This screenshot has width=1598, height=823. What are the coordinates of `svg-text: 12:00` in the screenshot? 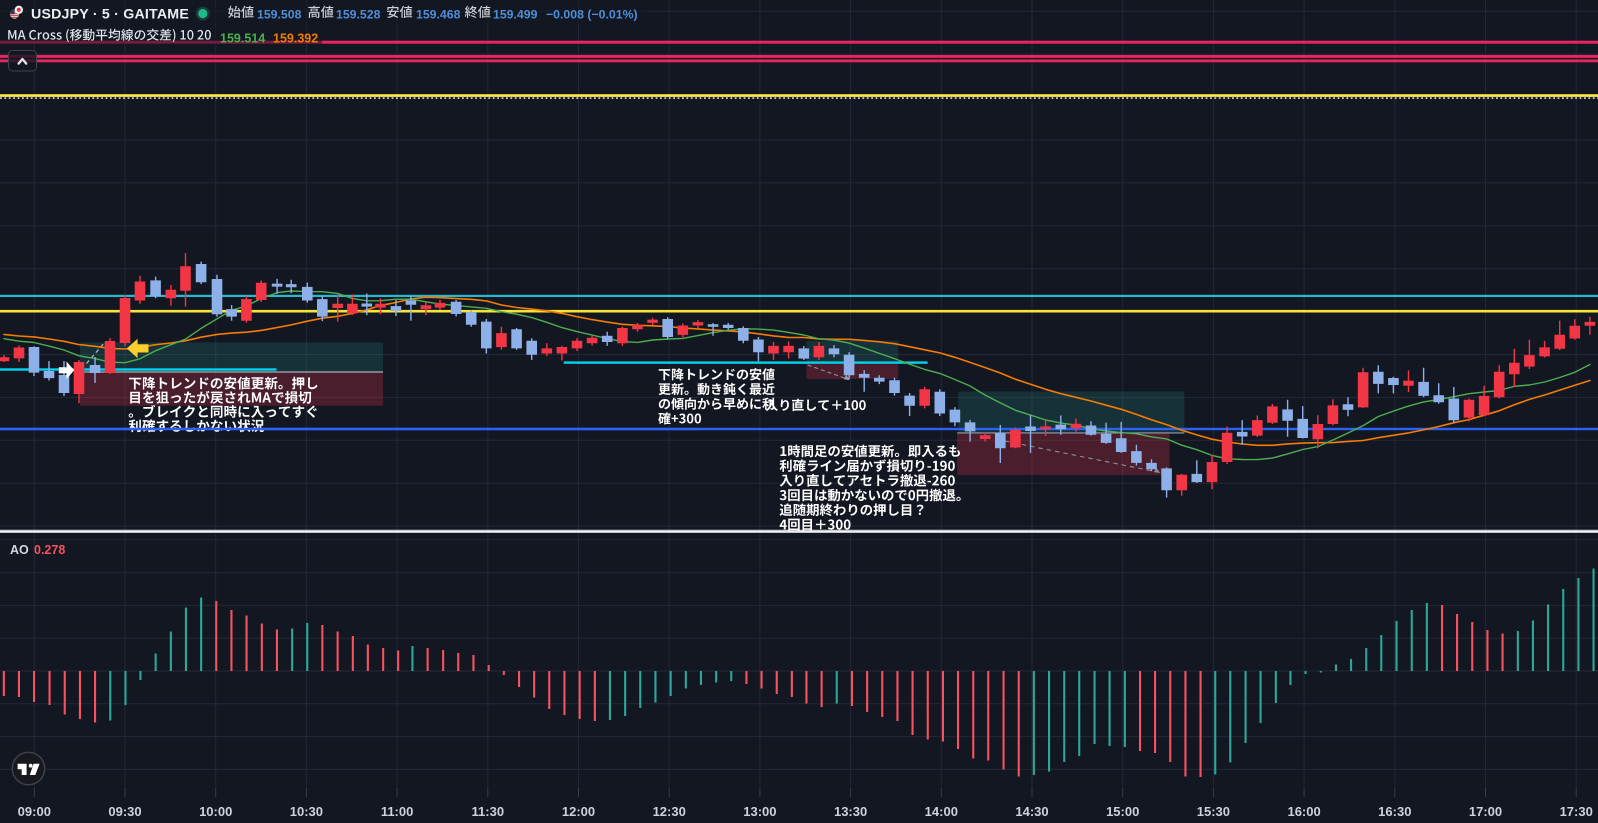 It's located at (578, 811).